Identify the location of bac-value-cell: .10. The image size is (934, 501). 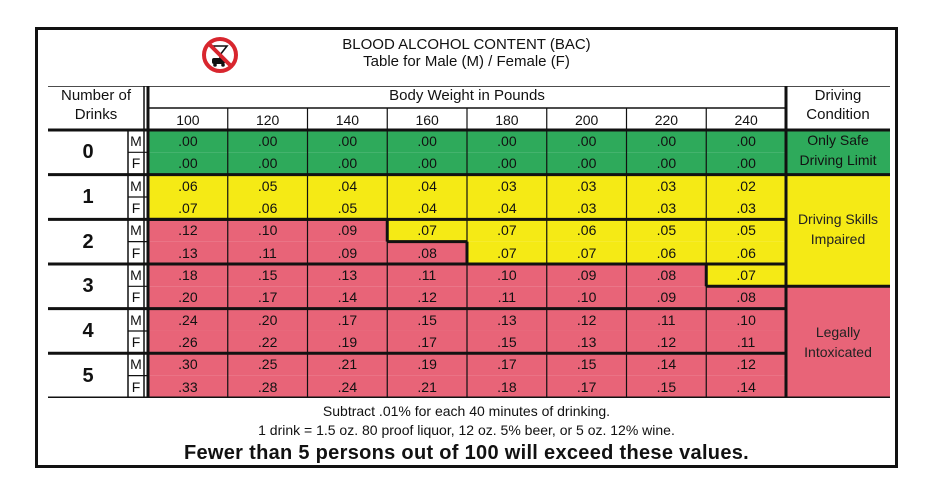
(507, 274).